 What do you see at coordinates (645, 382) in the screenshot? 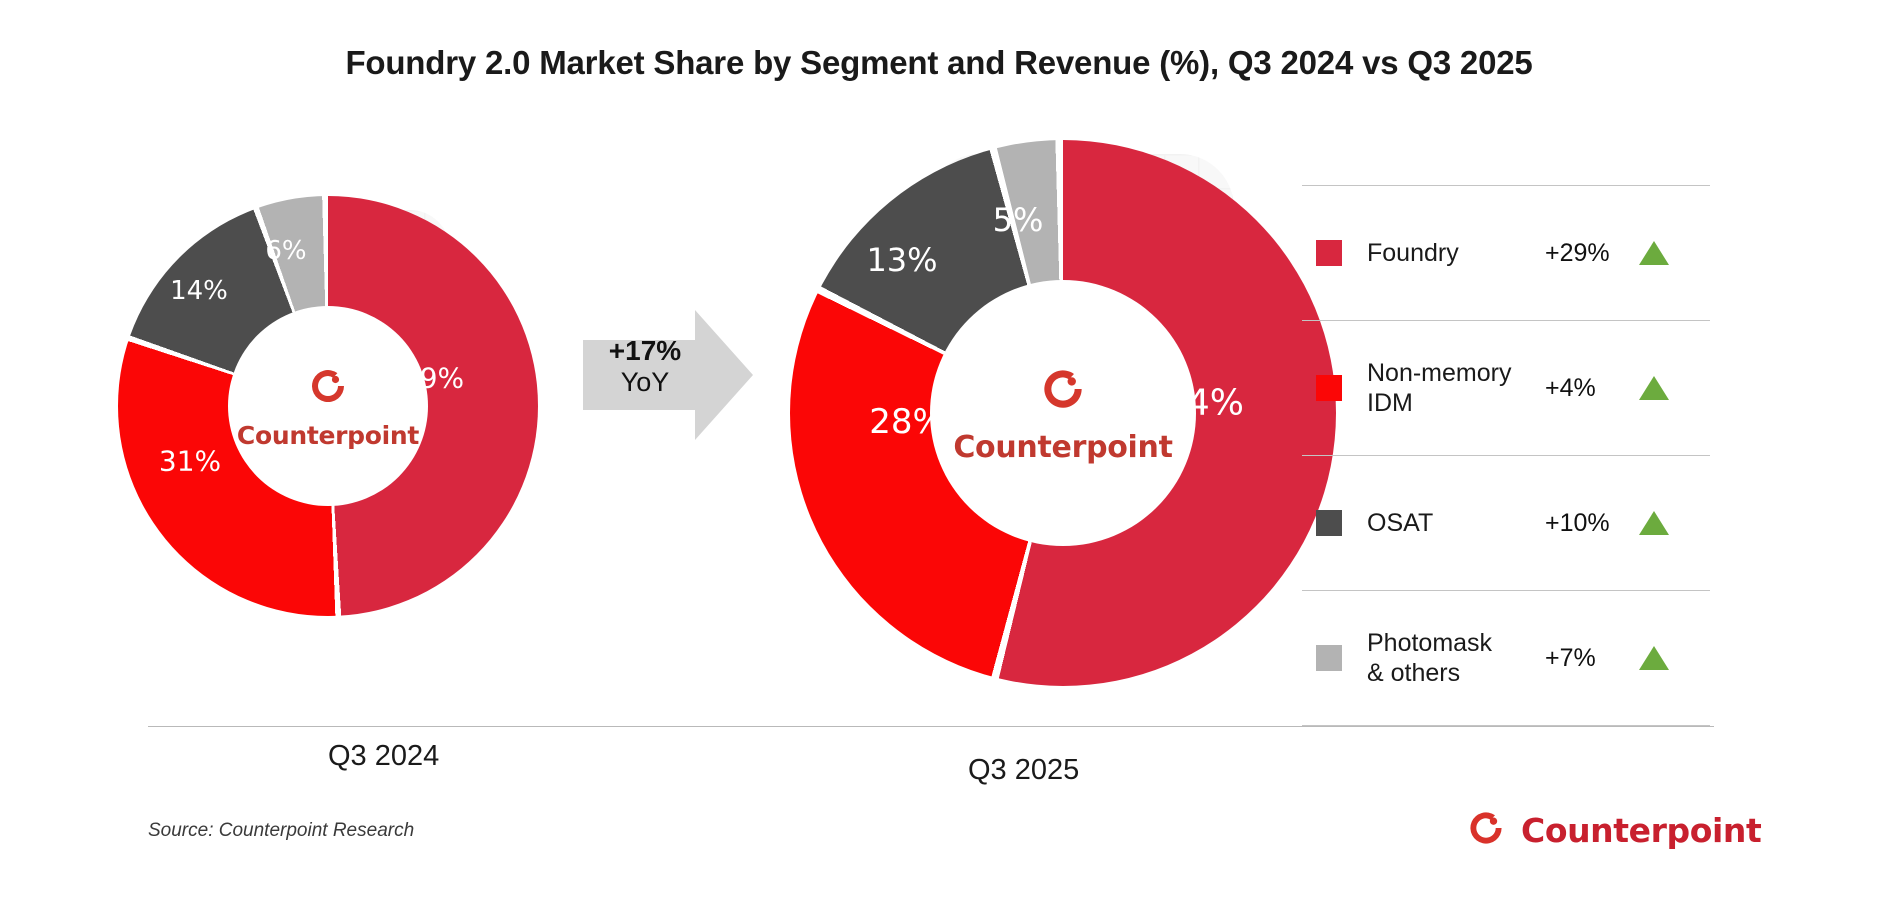
I see `yoy-period: YoY` at bounding box center [645, 382].